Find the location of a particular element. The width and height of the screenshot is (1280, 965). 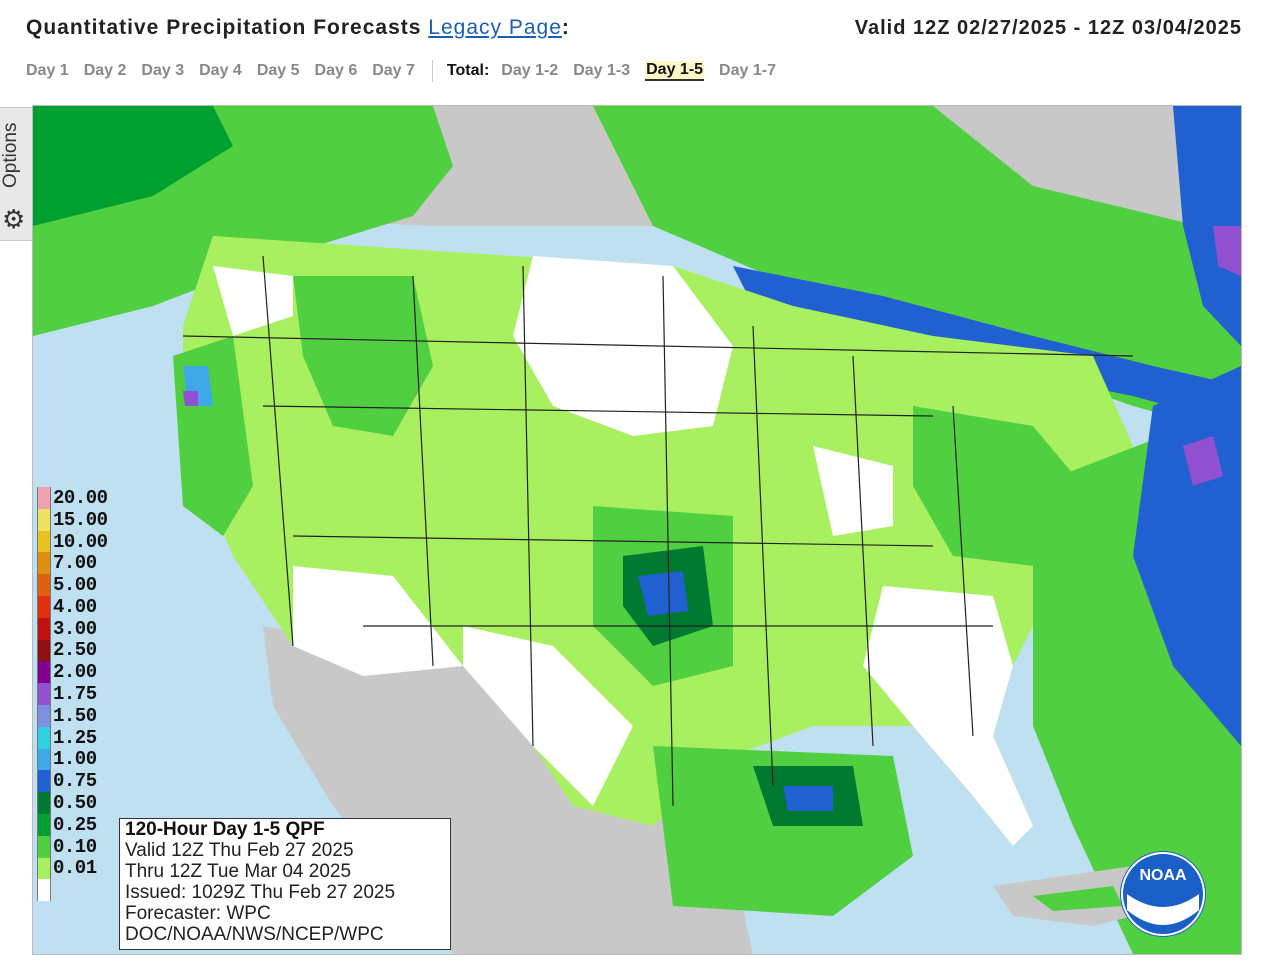

legend-label: 15.00 is located at coordinates (80, 519).